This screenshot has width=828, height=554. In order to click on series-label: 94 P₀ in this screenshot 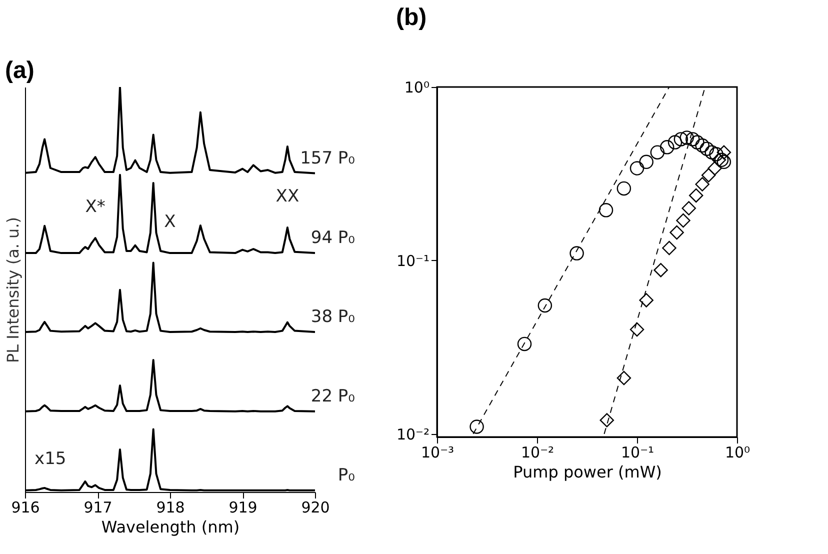, I will do `click(333, 238)`.